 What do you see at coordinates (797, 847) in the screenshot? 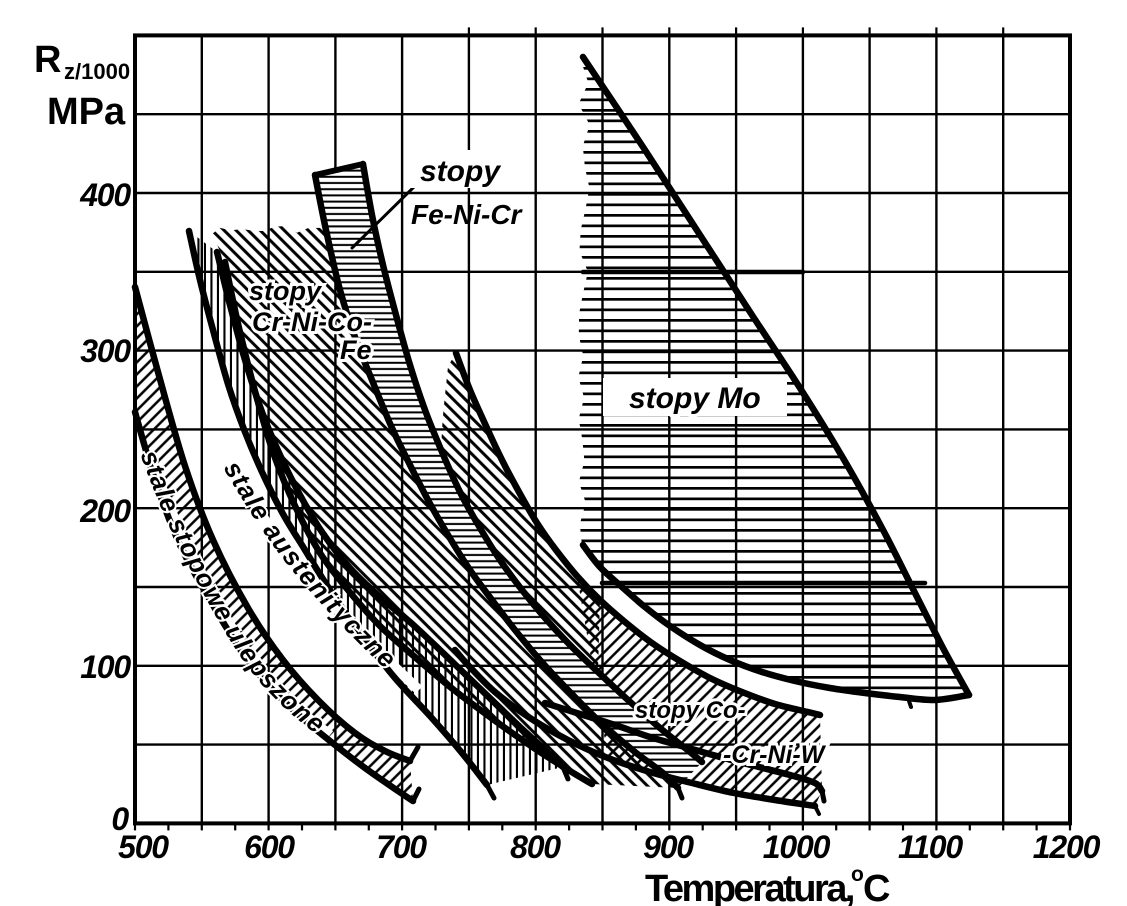
I see `svg-text: 1000` at bounding box center [797, 847].